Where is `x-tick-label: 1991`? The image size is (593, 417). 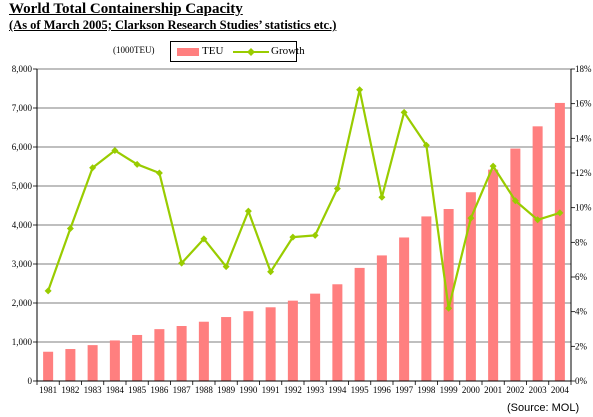
x-tick-label: 1991 is located at coordinates (271, 390).